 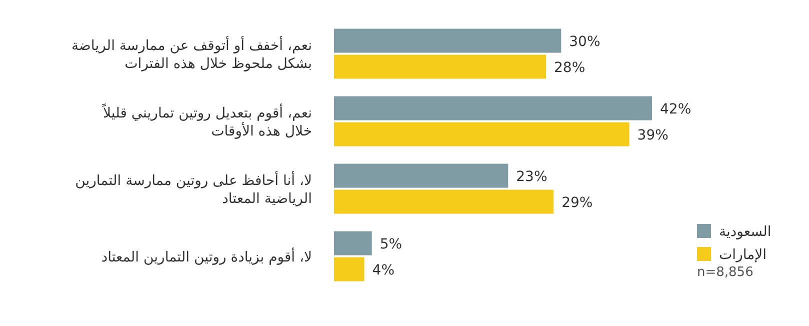 What do you see at coordinates (391, 244) in the screenshot?
I see `data-label: 5%` at bounding box center [391, 244].